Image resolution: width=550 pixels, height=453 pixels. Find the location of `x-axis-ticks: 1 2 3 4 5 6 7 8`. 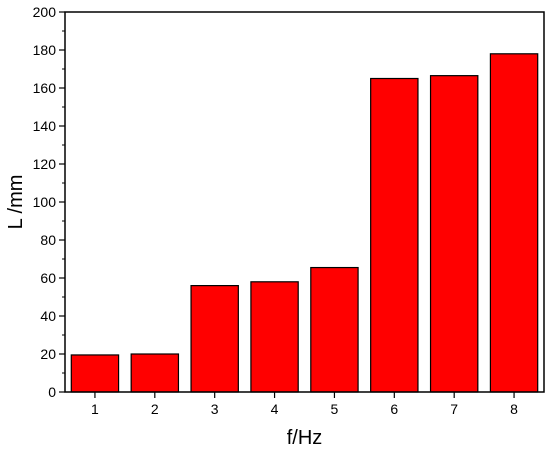

x-axis-ticks: 1 2 3 4 5 6 7 8 is located at coordinates (304, 404).